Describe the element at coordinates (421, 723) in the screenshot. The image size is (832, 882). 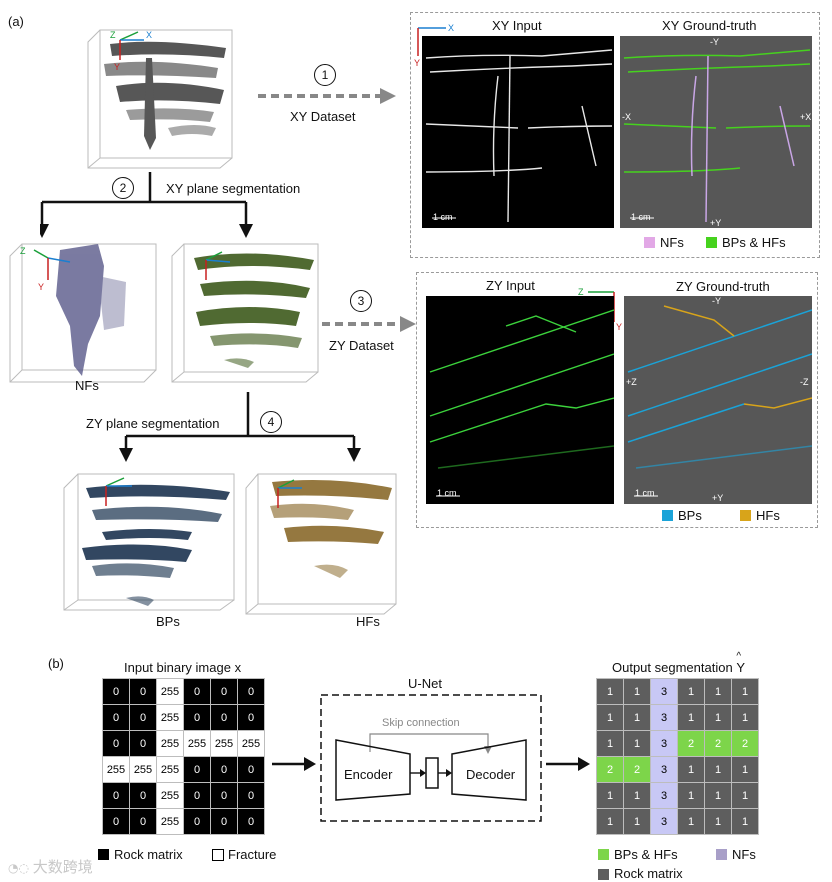
I see `skip-connection-label: Skip connection` at that location.